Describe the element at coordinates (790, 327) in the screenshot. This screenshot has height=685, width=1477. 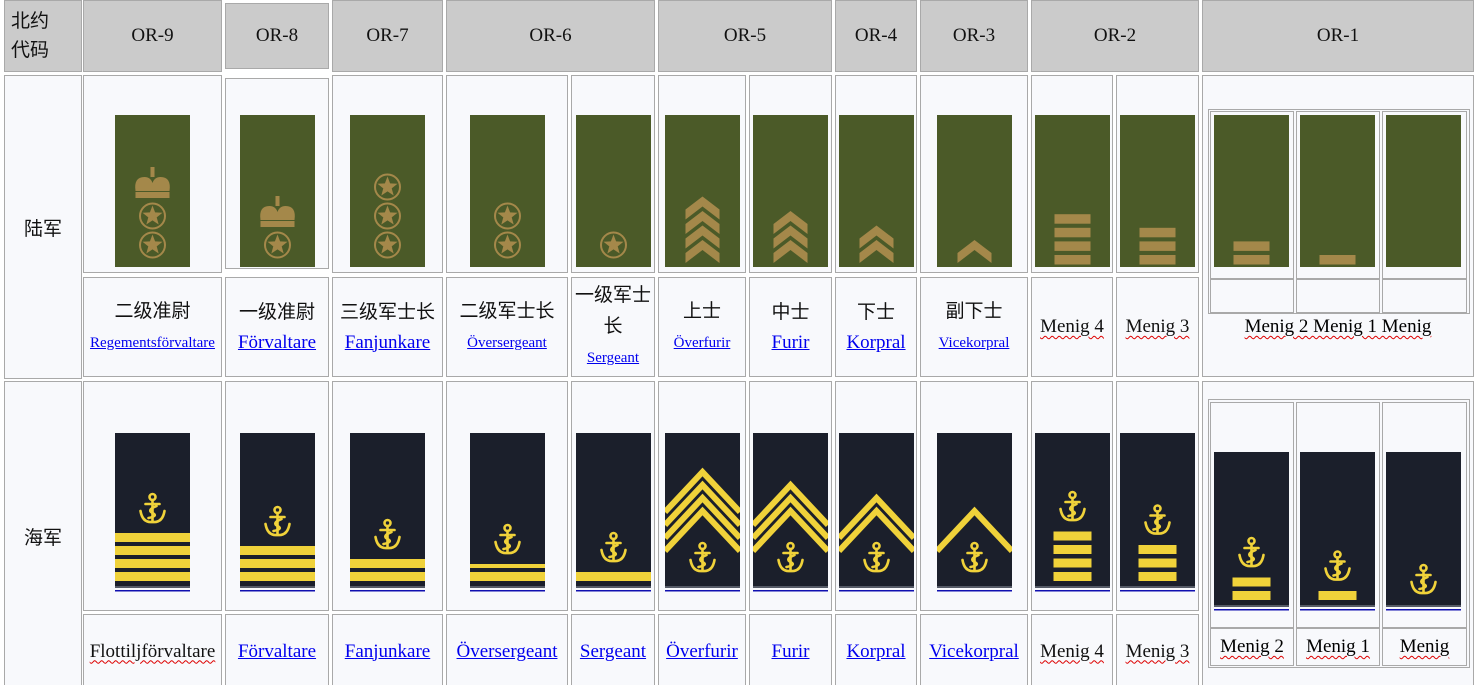
I see `army-rank-cell: 中士 Furir` at that location.